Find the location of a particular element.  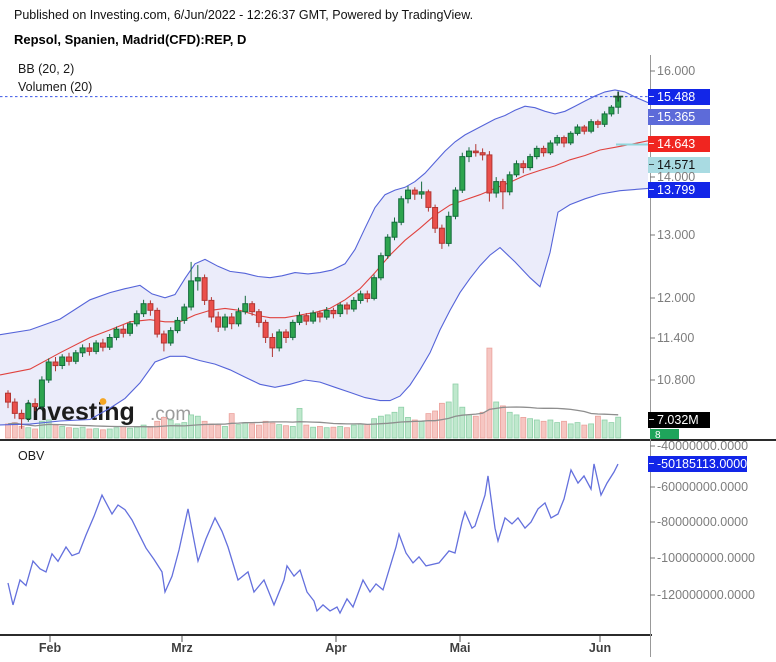

time-axis-label: Apr is located at coordinates (336, 648).